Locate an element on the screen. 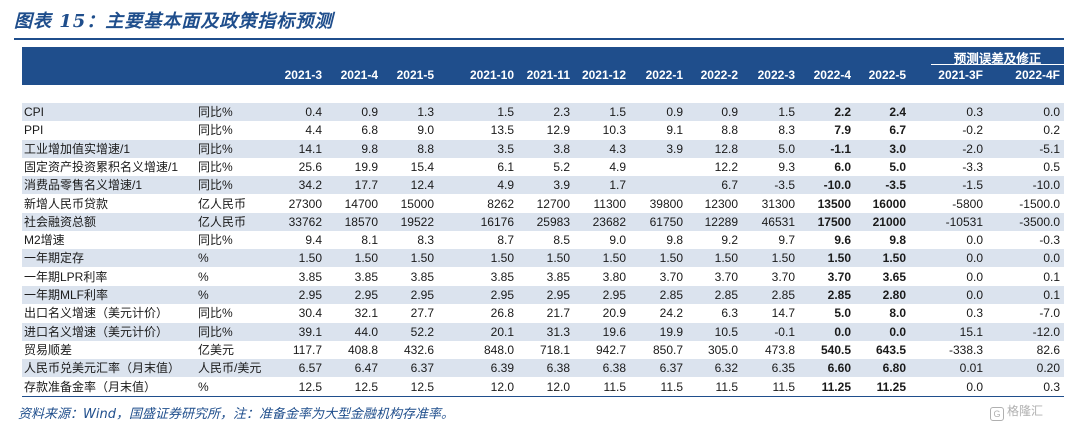 The width and height of the screenshot is (1080, 430). value-cell: 6.57 is located at coordinates (310, 368).